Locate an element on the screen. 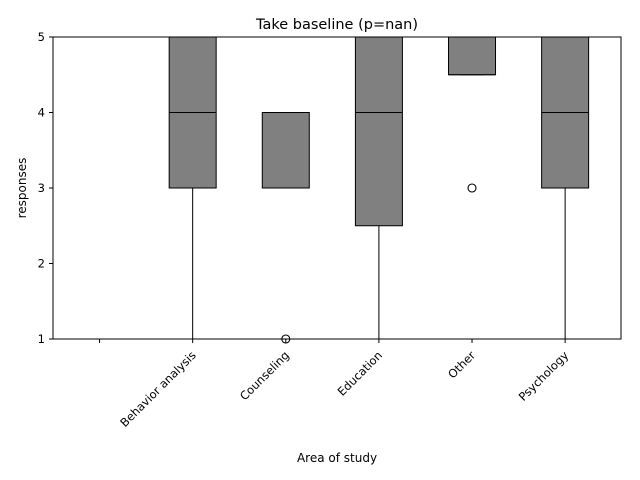 The height and width of the screenshot is (480, 640). x-axis-label: Area of study is located at coordinates (337, 458).